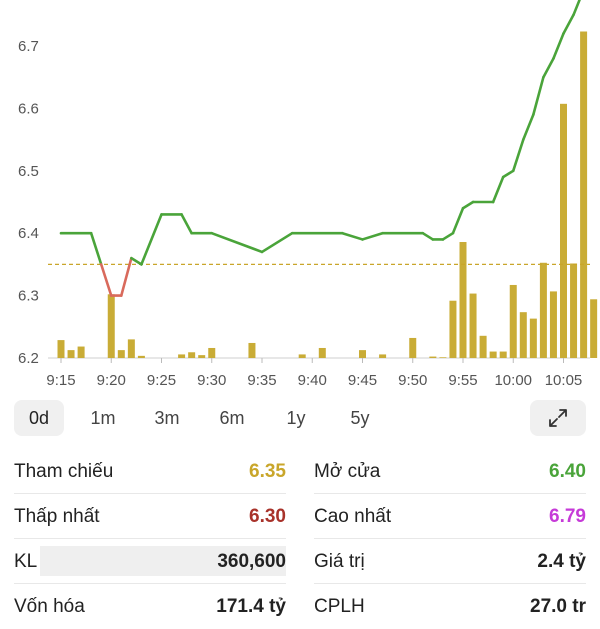 This screenshot has height=629, width=600. What do you see at coordinates (167, 418) in the screenshot?
I see `range-3m: 3m` at bounding box center [167, 418].